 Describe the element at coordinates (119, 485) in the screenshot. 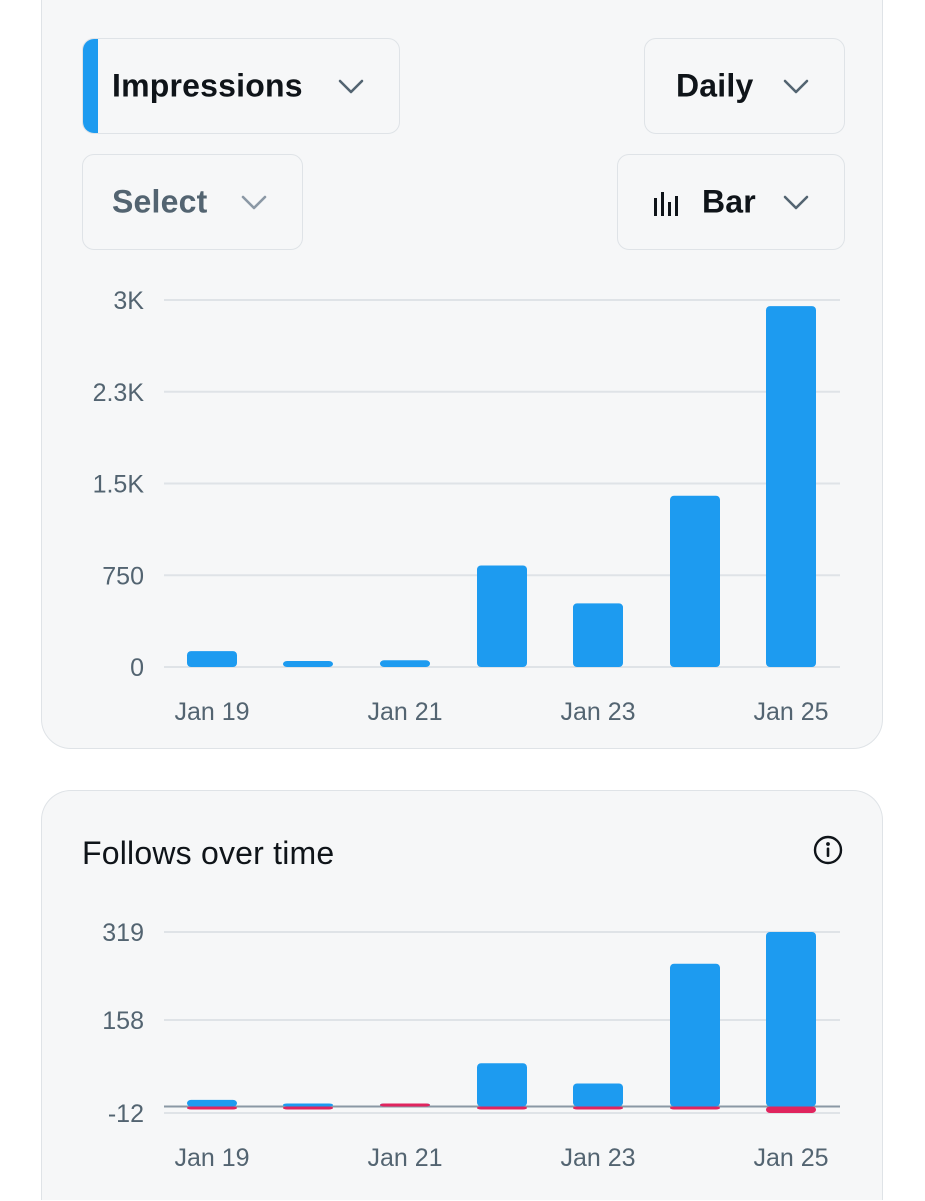

I see `y-tick-label: 1.5K` at that location.